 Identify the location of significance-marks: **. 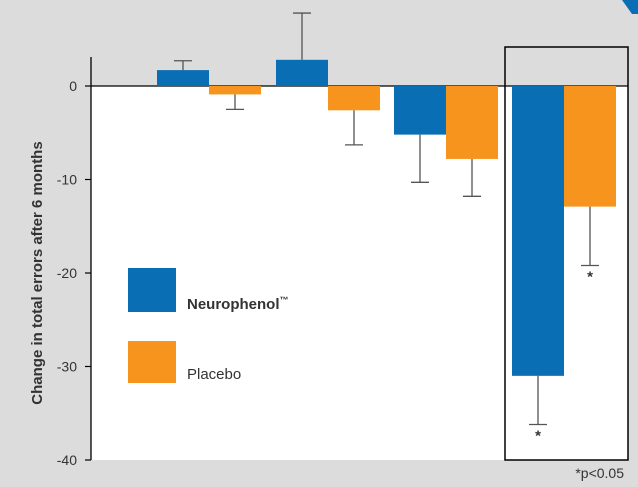
(564, 357).